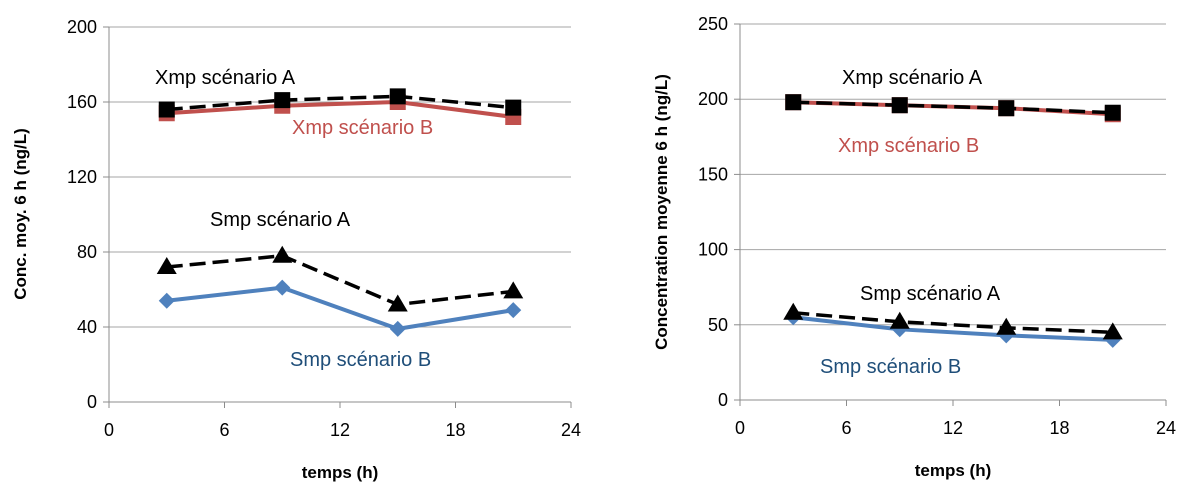 The image size is (1187, 489). What do you see at coordinates (953, 323) in the screenshot?
I see `right-series-line-smp-sc-nario-a` at bounding box center [953, 323].